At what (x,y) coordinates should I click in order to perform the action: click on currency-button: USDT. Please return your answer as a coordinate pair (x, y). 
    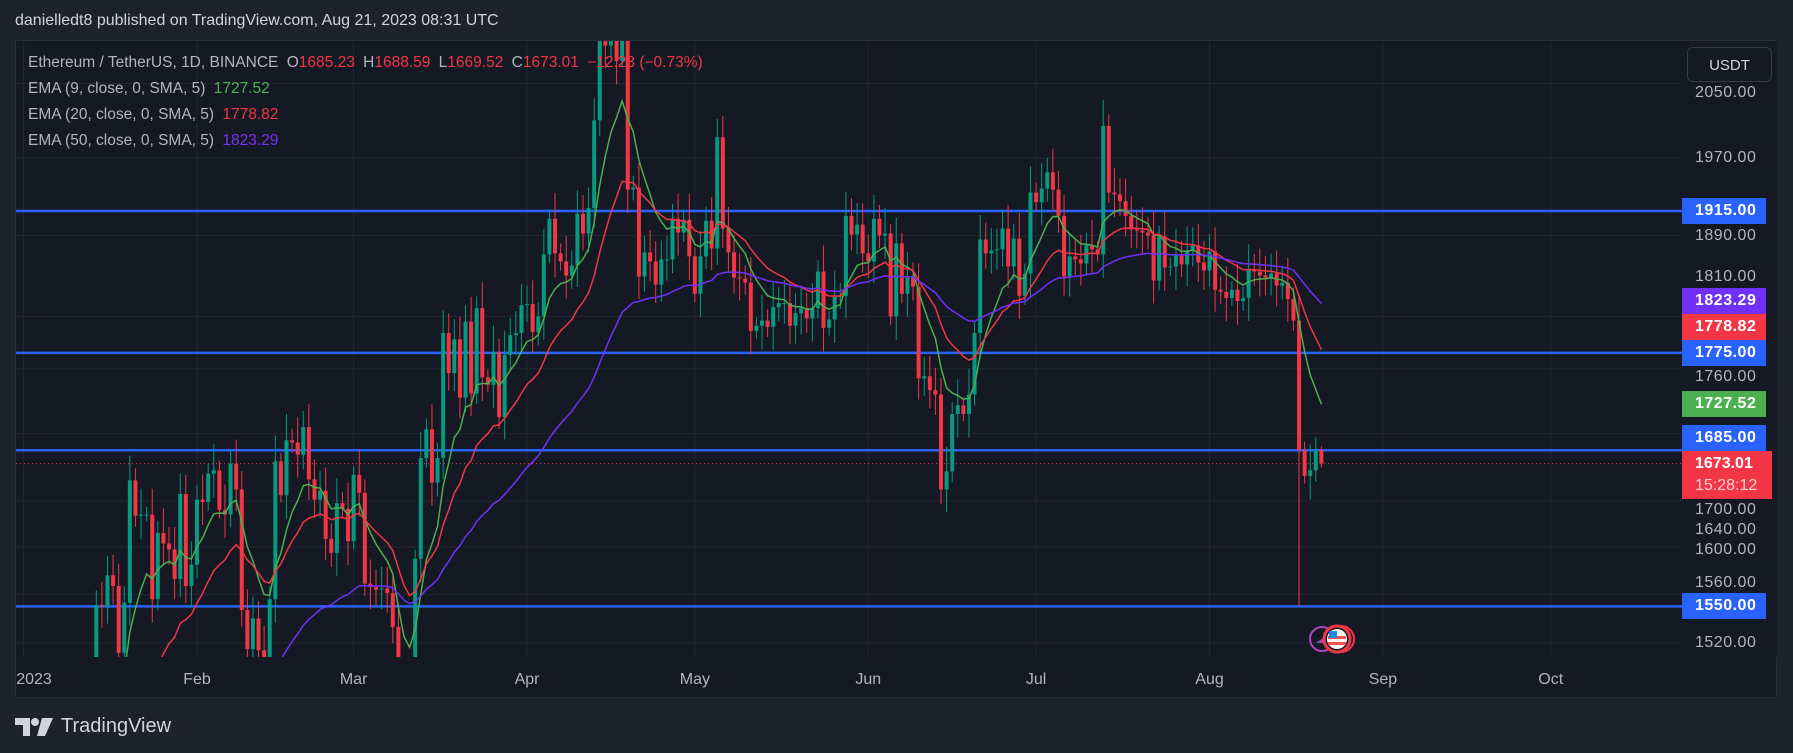
    Looking at the image, I should click on (1729, 64).